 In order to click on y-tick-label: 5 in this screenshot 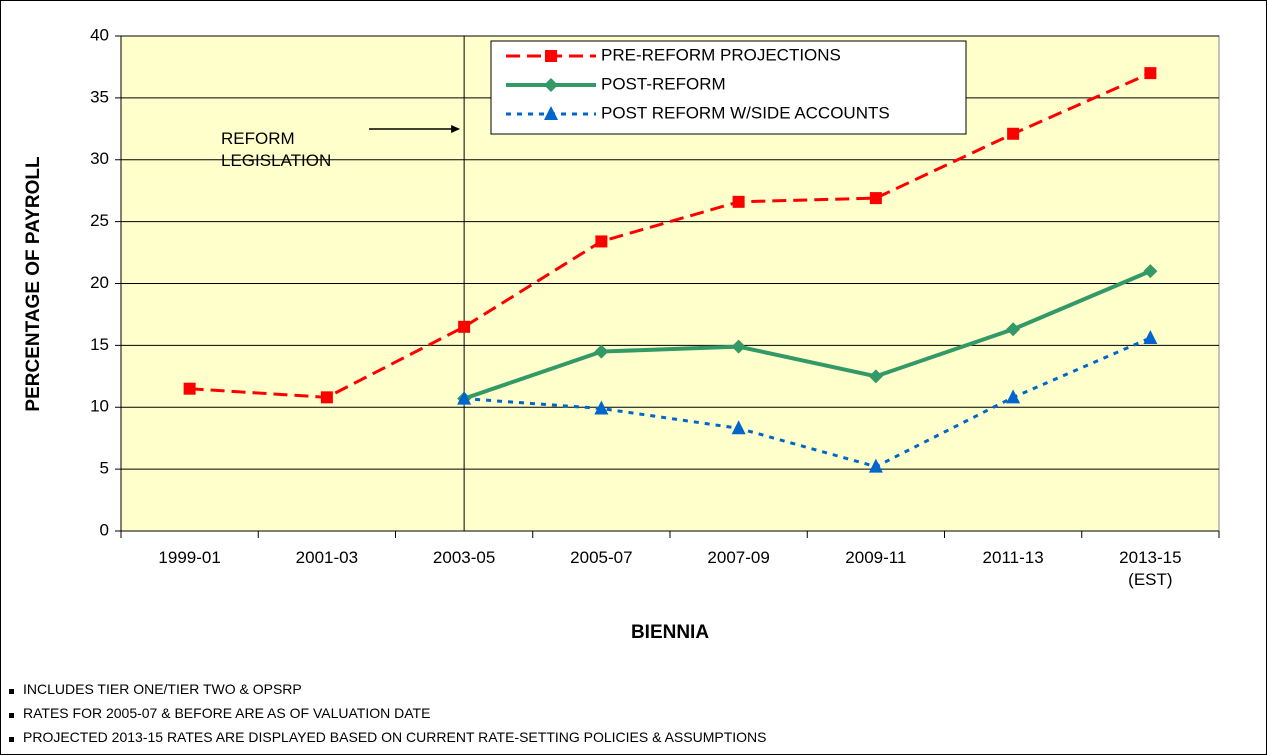, I will do `click(104, 468)`.